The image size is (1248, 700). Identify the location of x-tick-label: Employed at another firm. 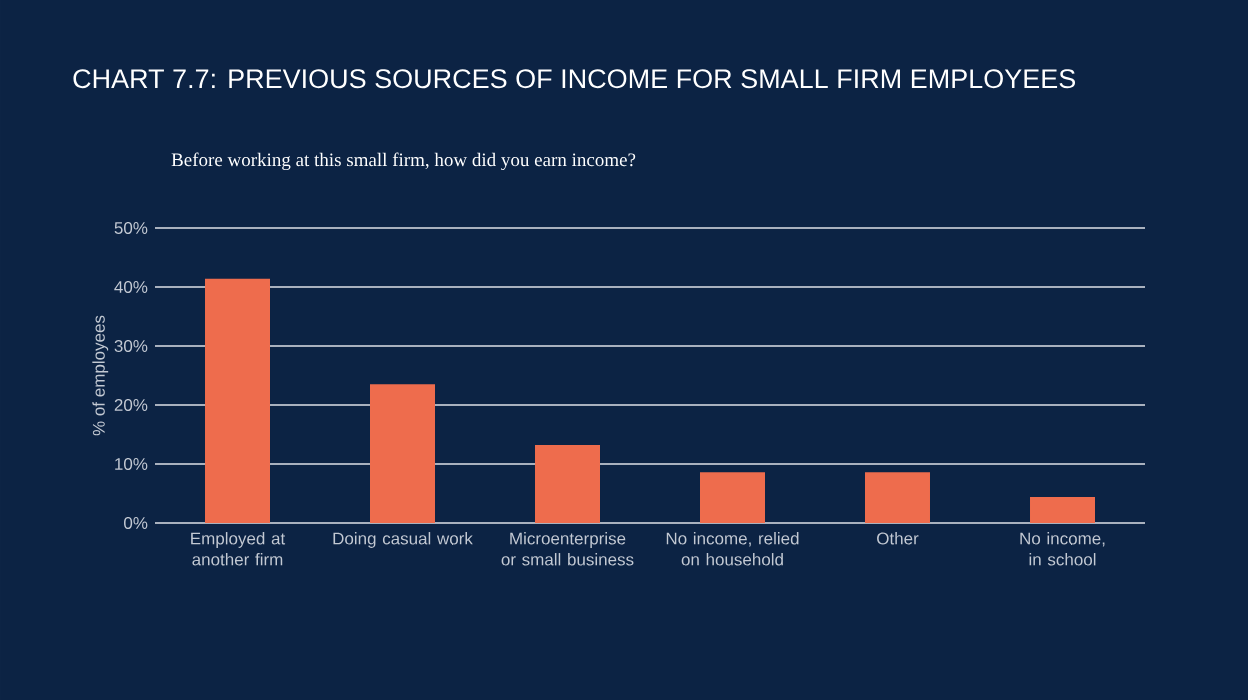
(238, 549).